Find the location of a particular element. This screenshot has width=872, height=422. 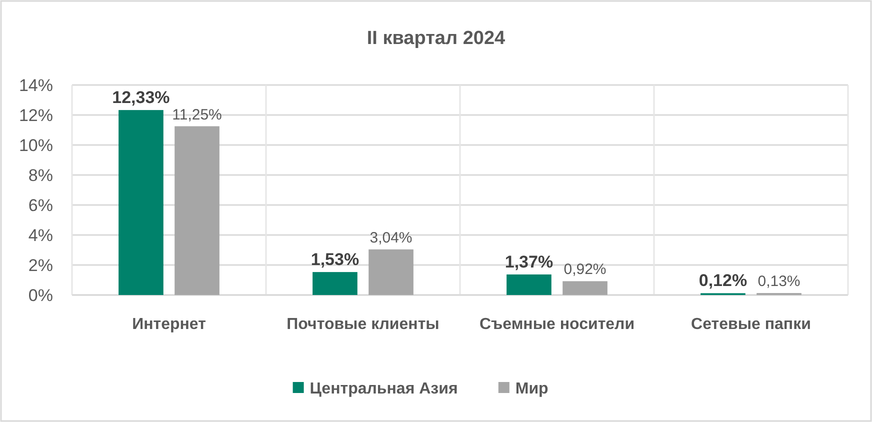

data-label: 0,92% is located at coordinates (585, 269).